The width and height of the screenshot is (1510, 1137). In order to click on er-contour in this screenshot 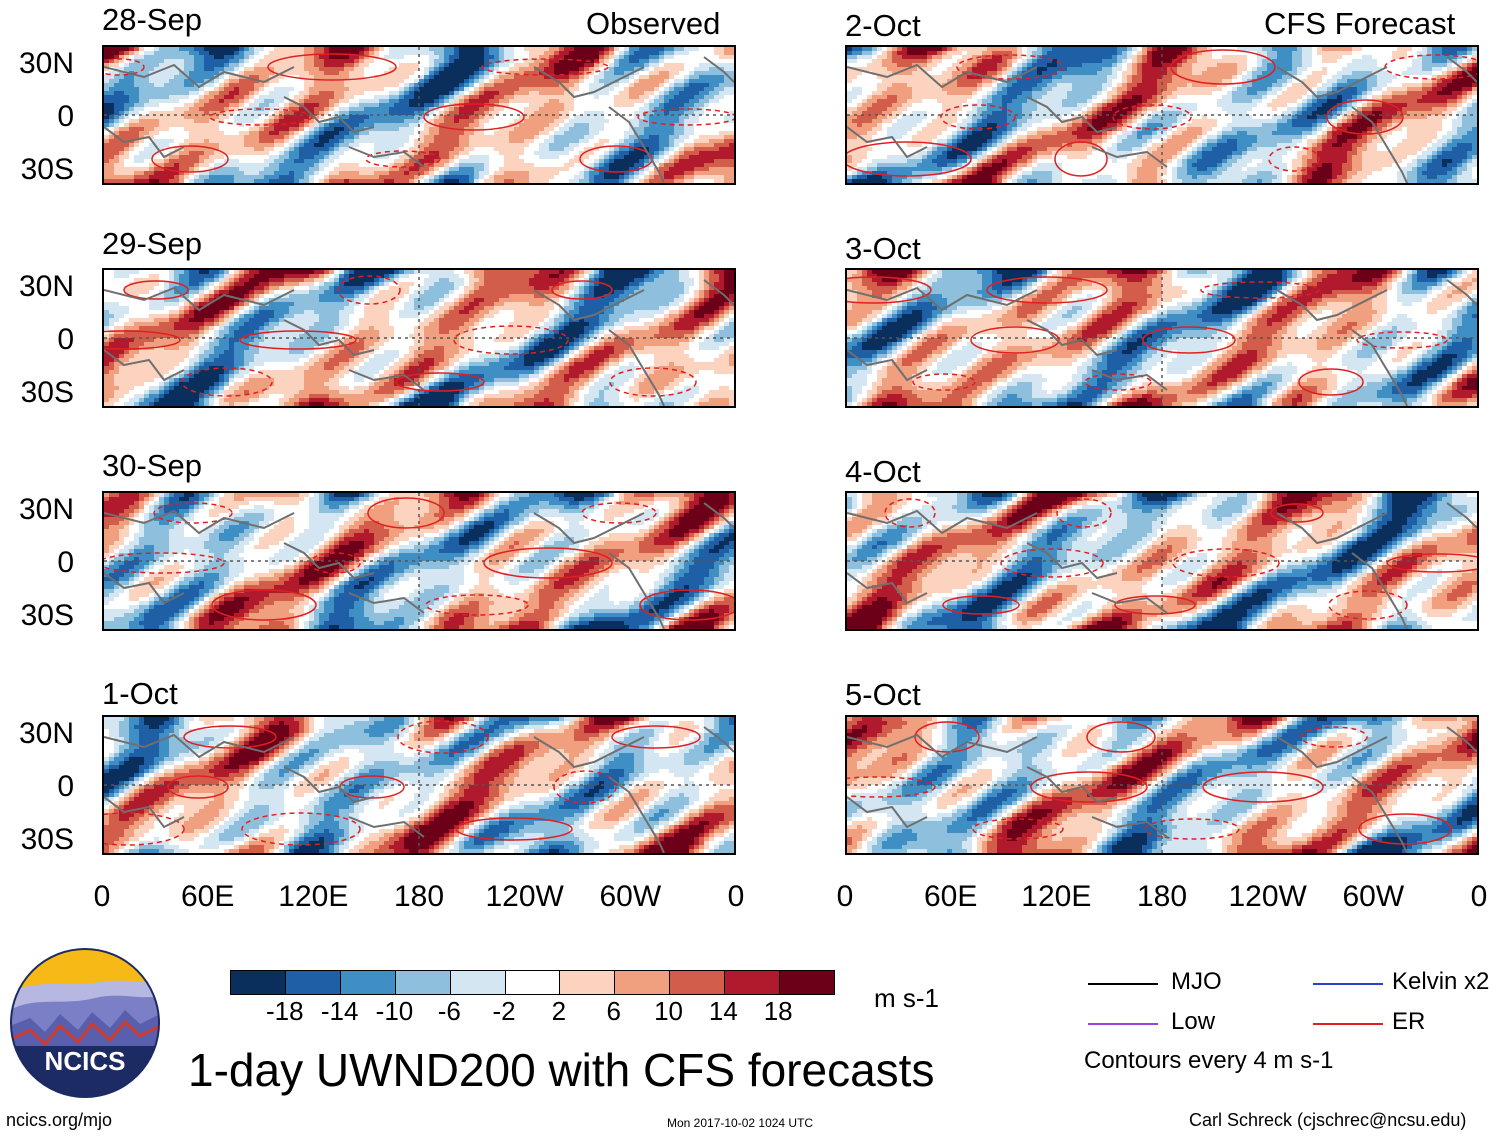, I will do `click(124, 67)`.